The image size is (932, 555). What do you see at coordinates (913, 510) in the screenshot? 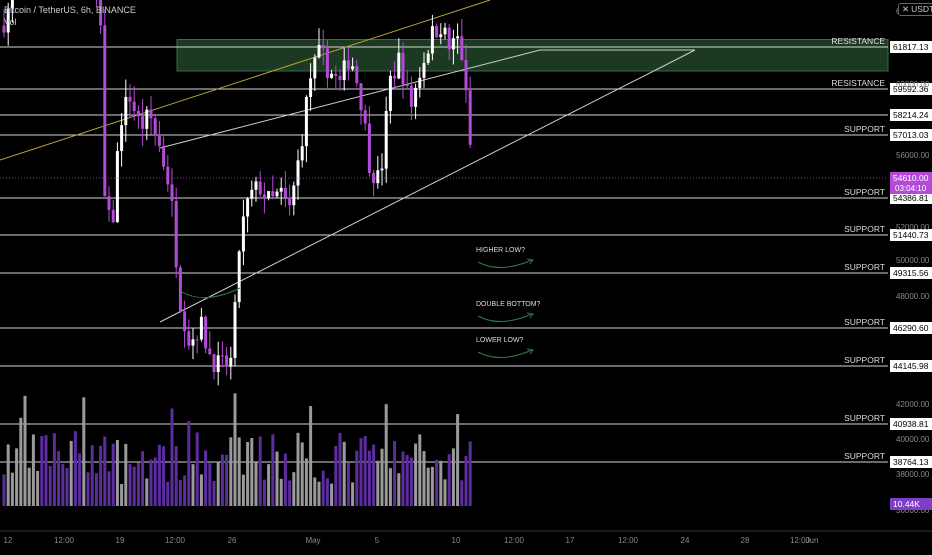
I see `price-scale-tick: 36000.00` at bounding box center [913, 510].